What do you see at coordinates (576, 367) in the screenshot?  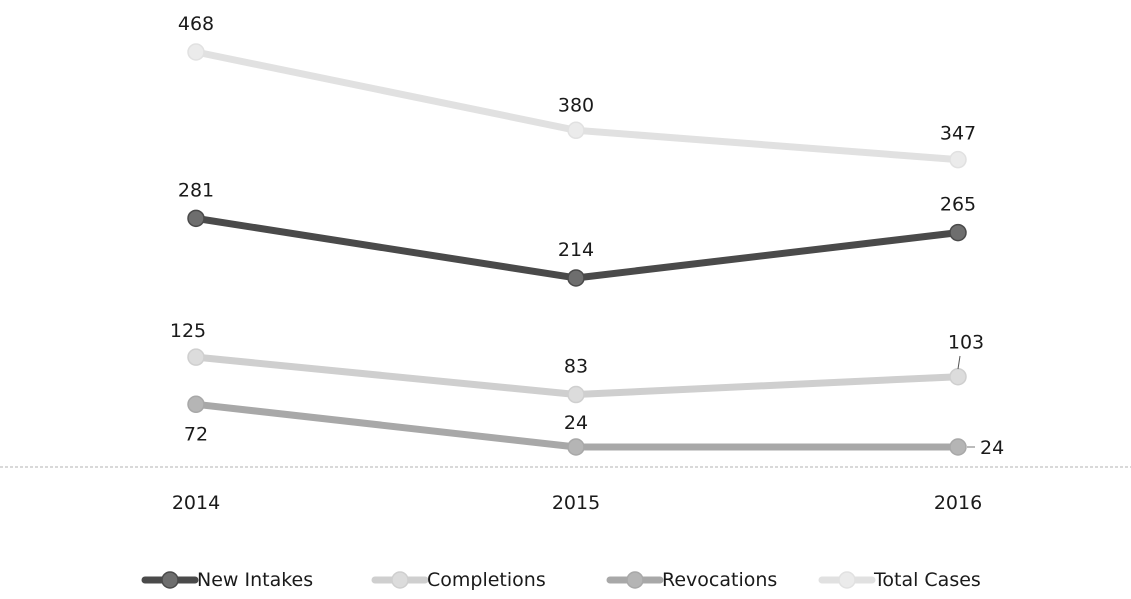 I see `data-label-completions-2015: 83` at bounding box center [576, 367].